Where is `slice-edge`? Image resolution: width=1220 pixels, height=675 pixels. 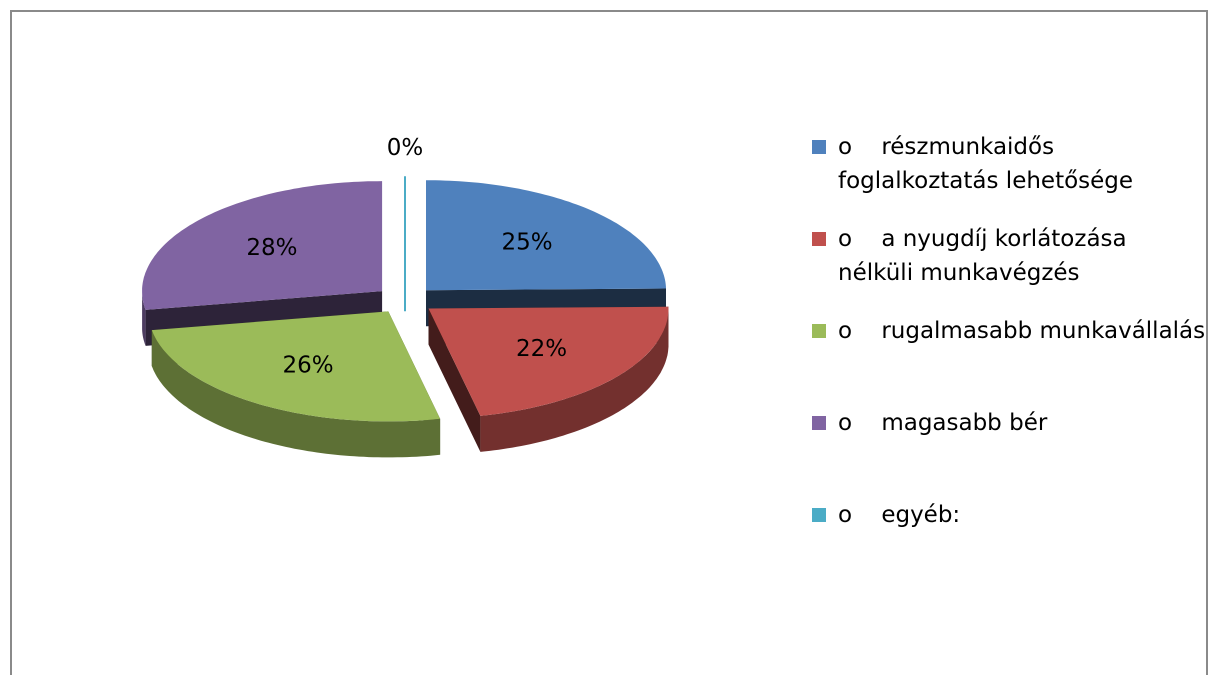
slice-edge is located at coordinates (454, 380).